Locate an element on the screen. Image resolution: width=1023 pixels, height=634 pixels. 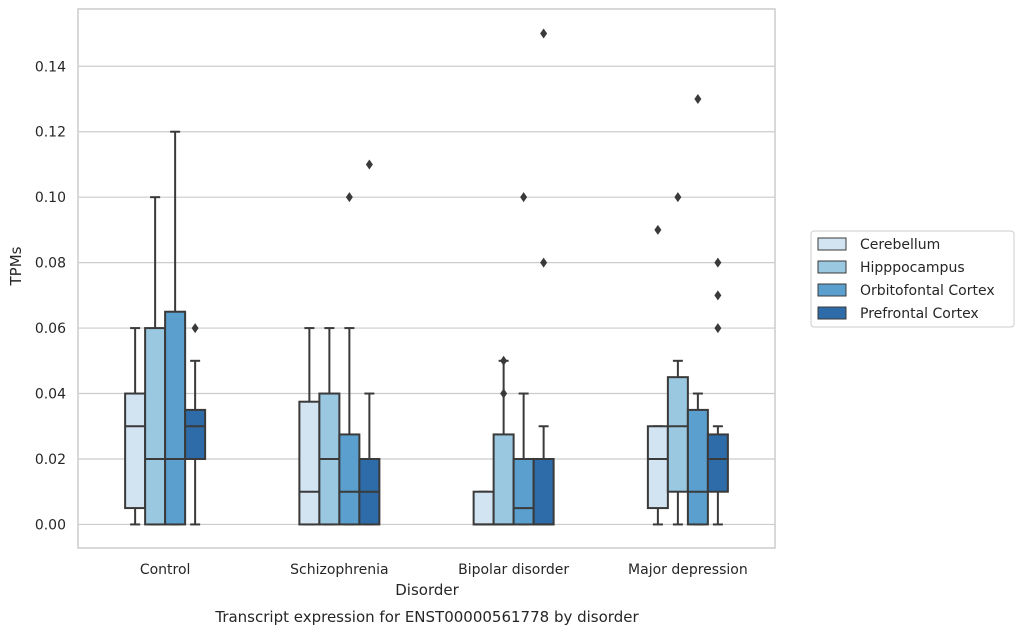
legend-label: Cerebellum is located at coordinates (900, 245).